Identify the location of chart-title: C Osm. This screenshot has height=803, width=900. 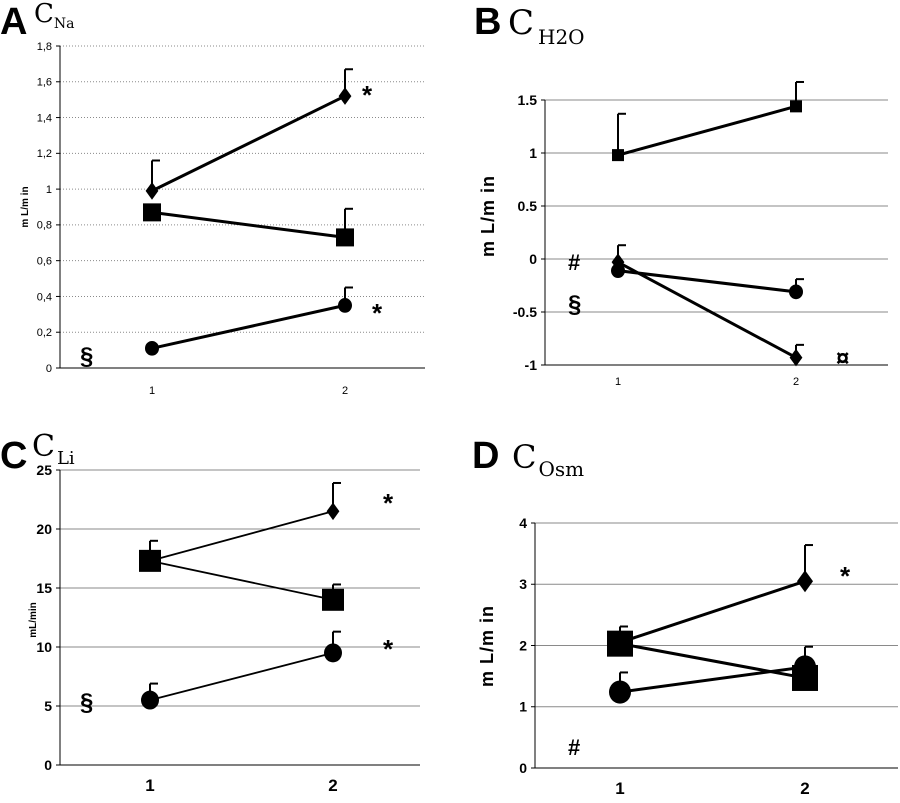
(548, 459).